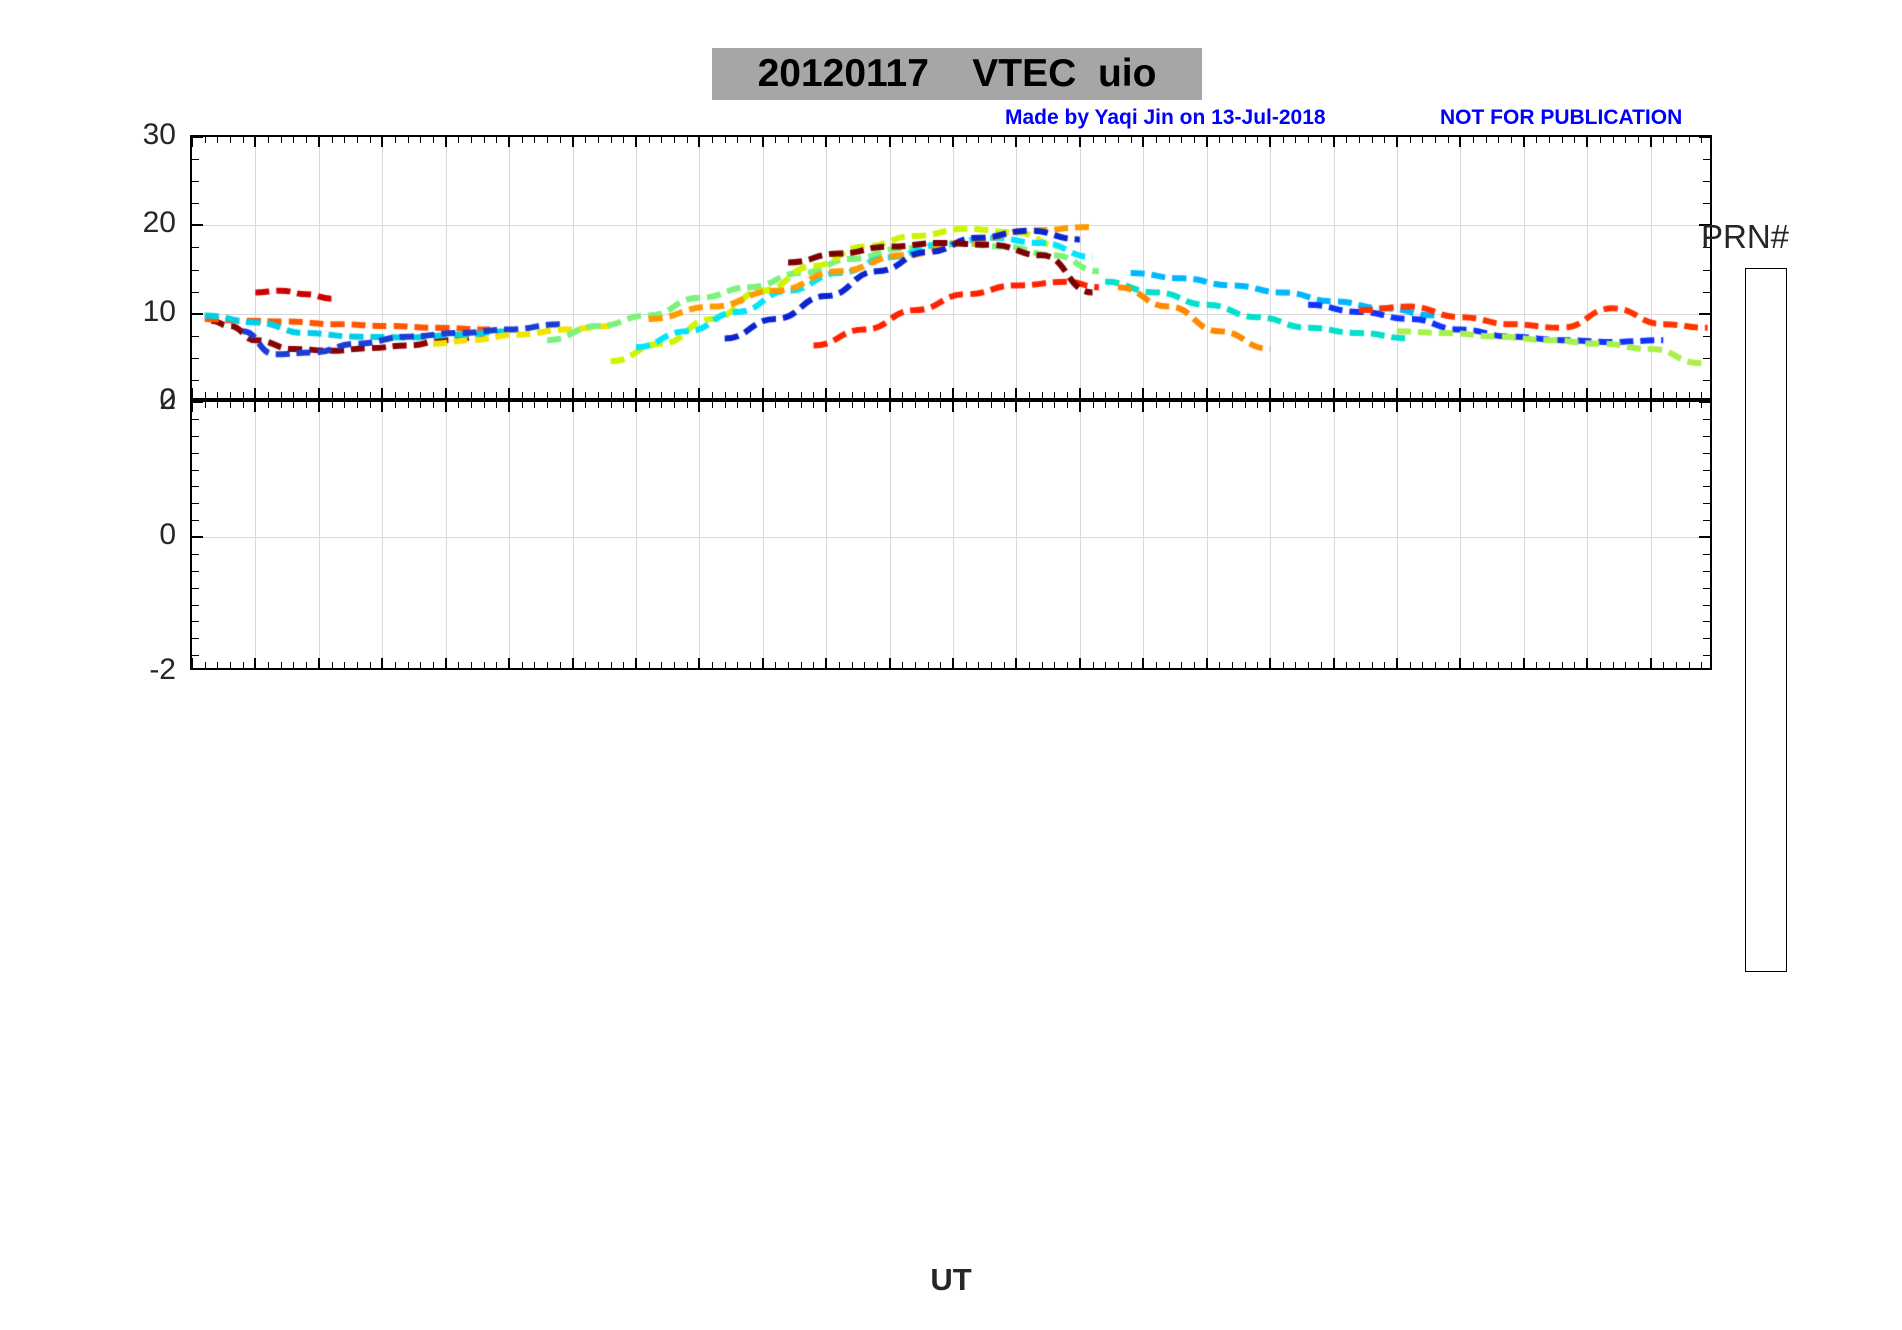  I want to click on y-tick-label-vtec-2: 10, so click(159, 311).